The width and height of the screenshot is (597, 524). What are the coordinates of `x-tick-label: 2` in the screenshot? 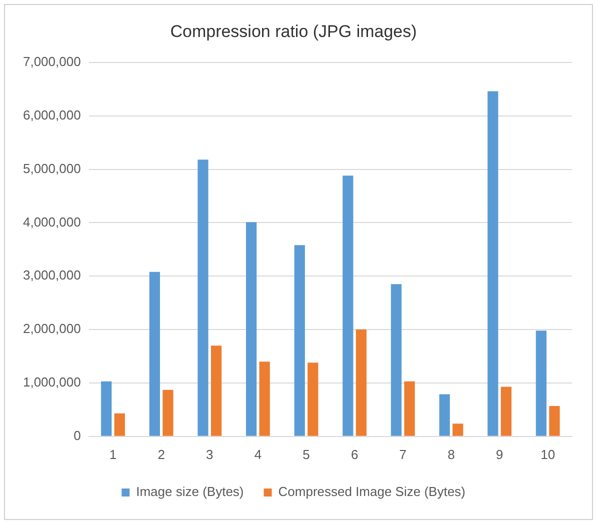 It's located at (161, 454).